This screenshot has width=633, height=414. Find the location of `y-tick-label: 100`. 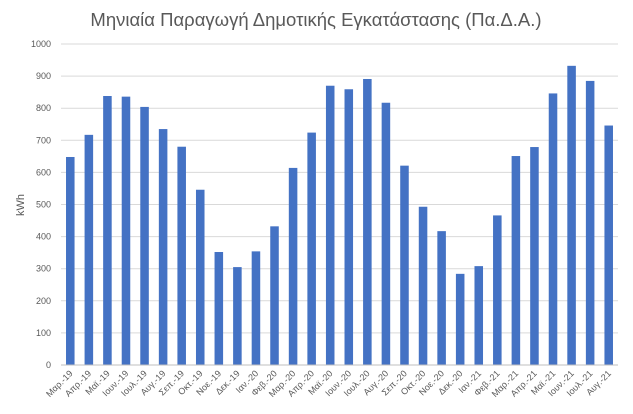

y-tick-label: 100 is located at coordinates (43, 333).